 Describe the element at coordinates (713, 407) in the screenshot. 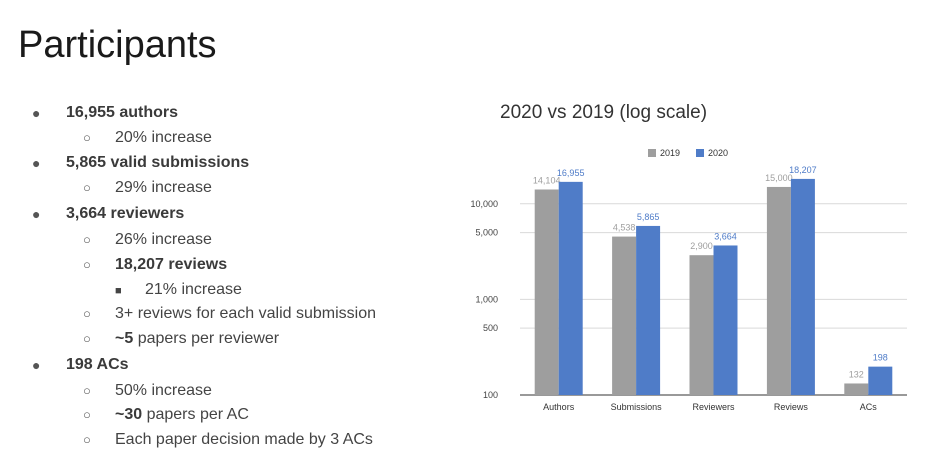

I see `x-tick-label: Reviewers` at that location.